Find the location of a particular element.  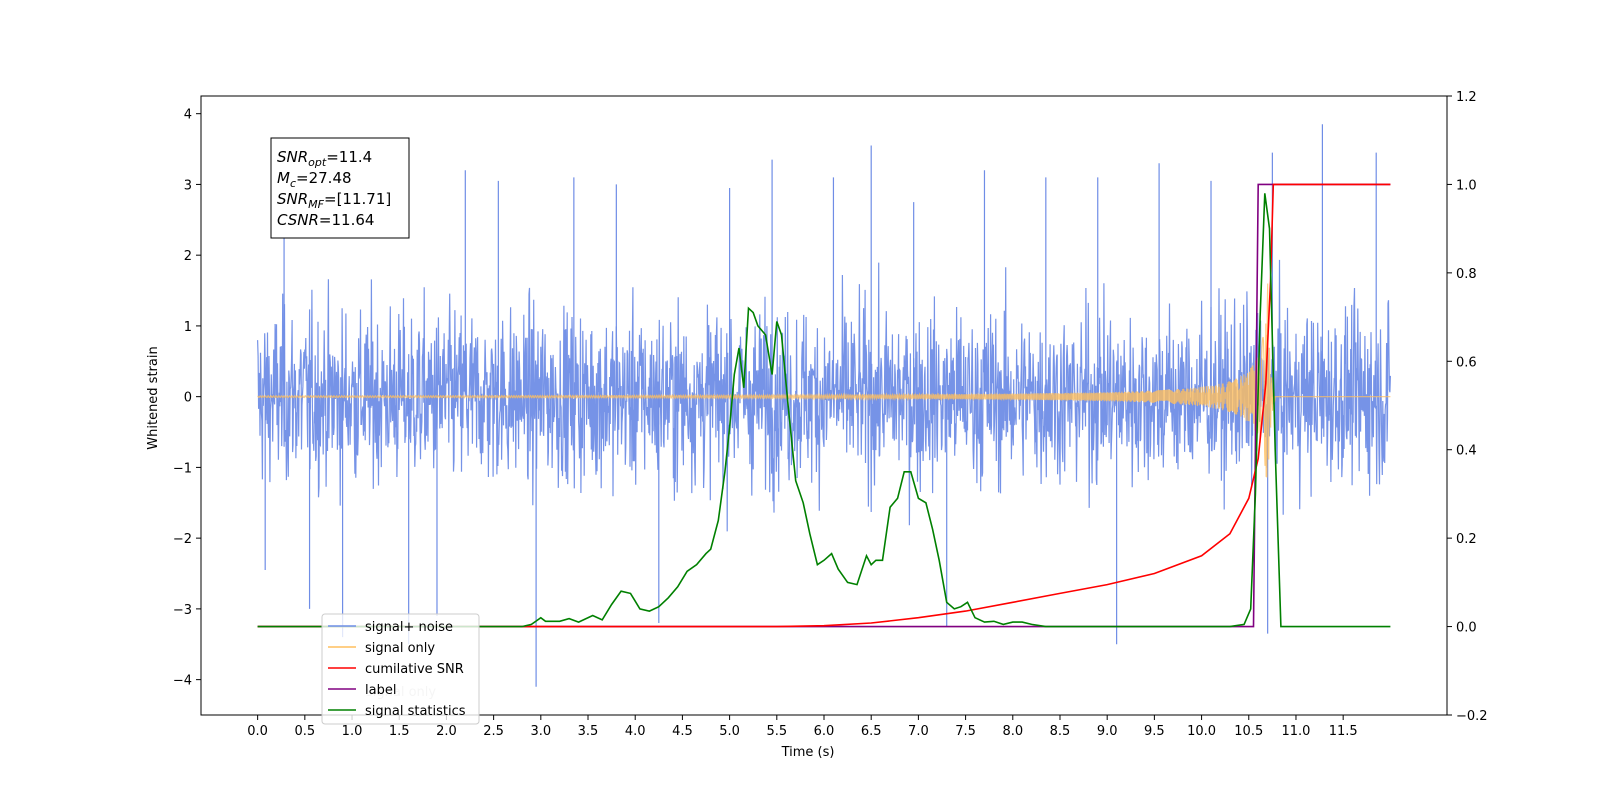

x-tick-label: 2.0 is located at coordinates (446, 731).